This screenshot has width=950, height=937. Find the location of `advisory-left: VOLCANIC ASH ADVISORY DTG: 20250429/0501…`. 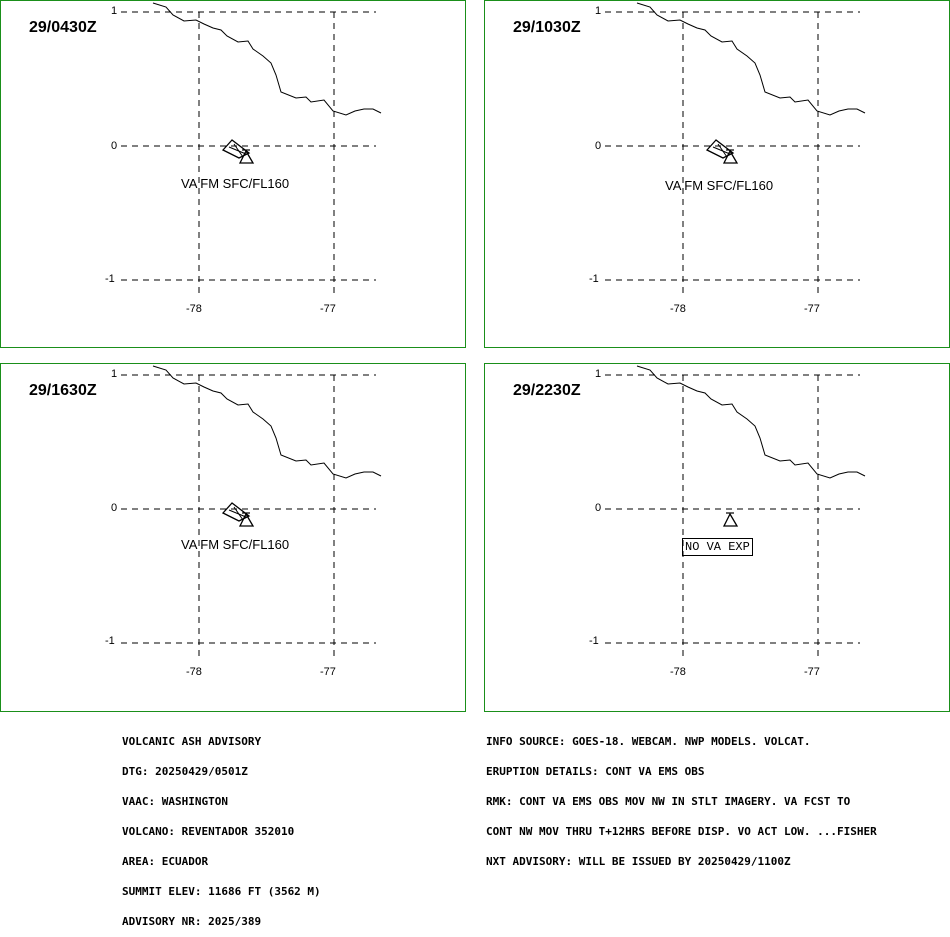

advisory-left: VOLCANIC ASH ADVISORY DTG: 20250429/0501… is located at coordinates (221, 827).